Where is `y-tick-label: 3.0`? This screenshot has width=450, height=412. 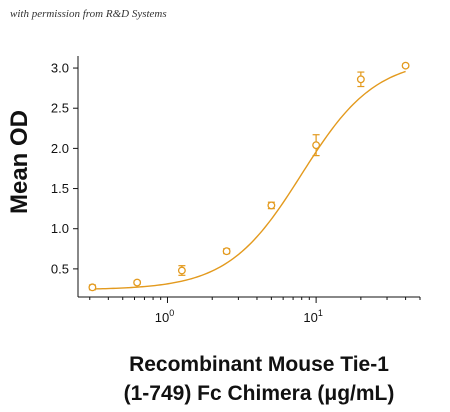 y-tick-label: 3.0 is located at coordinates (60, 68).